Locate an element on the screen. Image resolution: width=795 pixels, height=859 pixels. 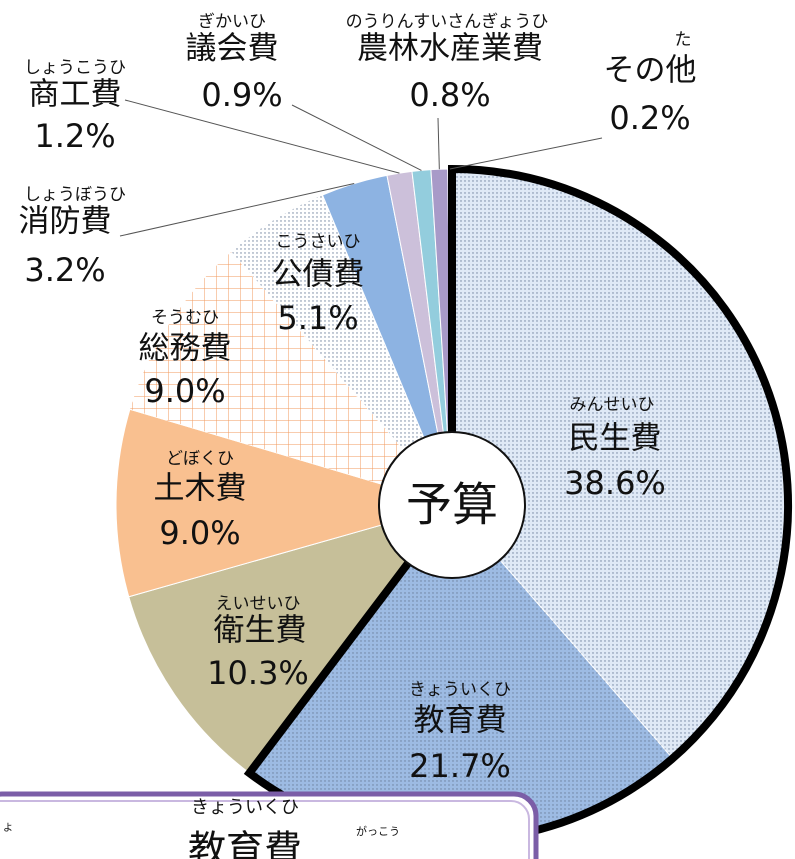
slice-name: 民生費 is located at coordinates (615, 439).